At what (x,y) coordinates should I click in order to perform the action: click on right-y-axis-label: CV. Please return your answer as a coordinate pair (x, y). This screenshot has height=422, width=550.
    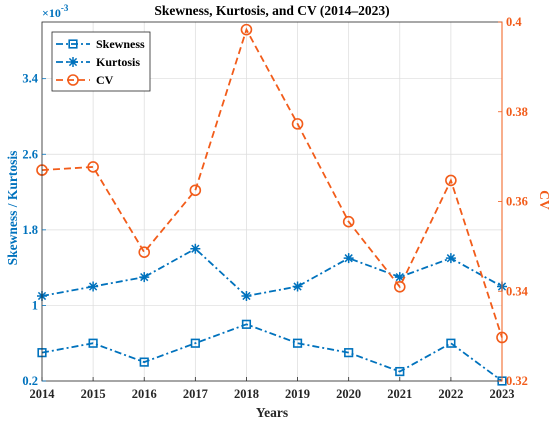
    Looking at the image, I should click on (543, 200).